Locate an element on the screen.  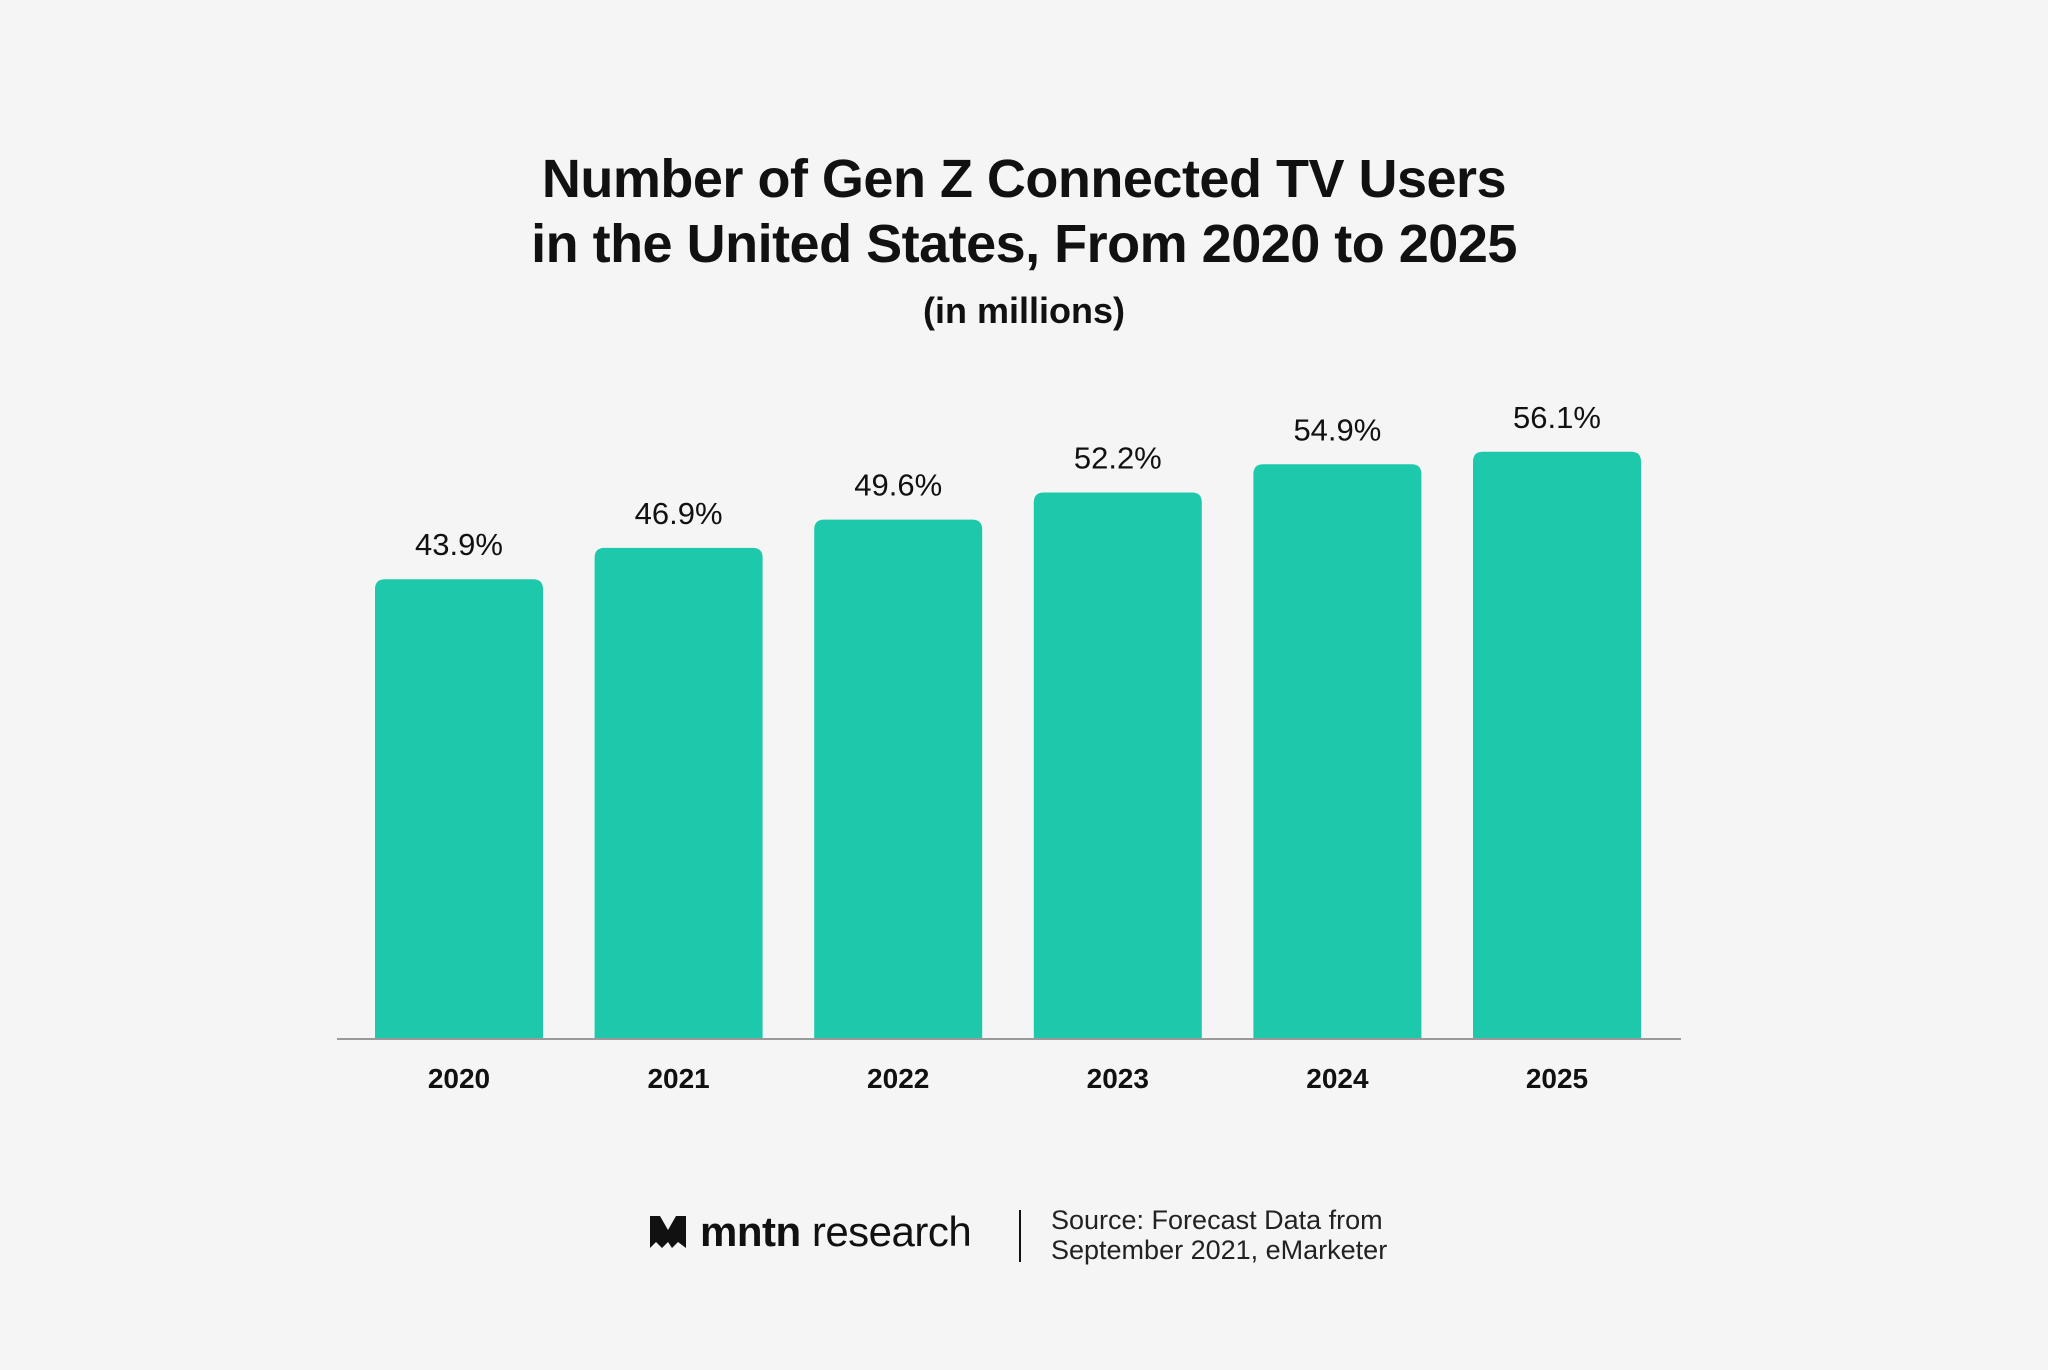
chart-title-line-1: Number of Gen Z Connected TV Users is located at coordinates (1024, 179).